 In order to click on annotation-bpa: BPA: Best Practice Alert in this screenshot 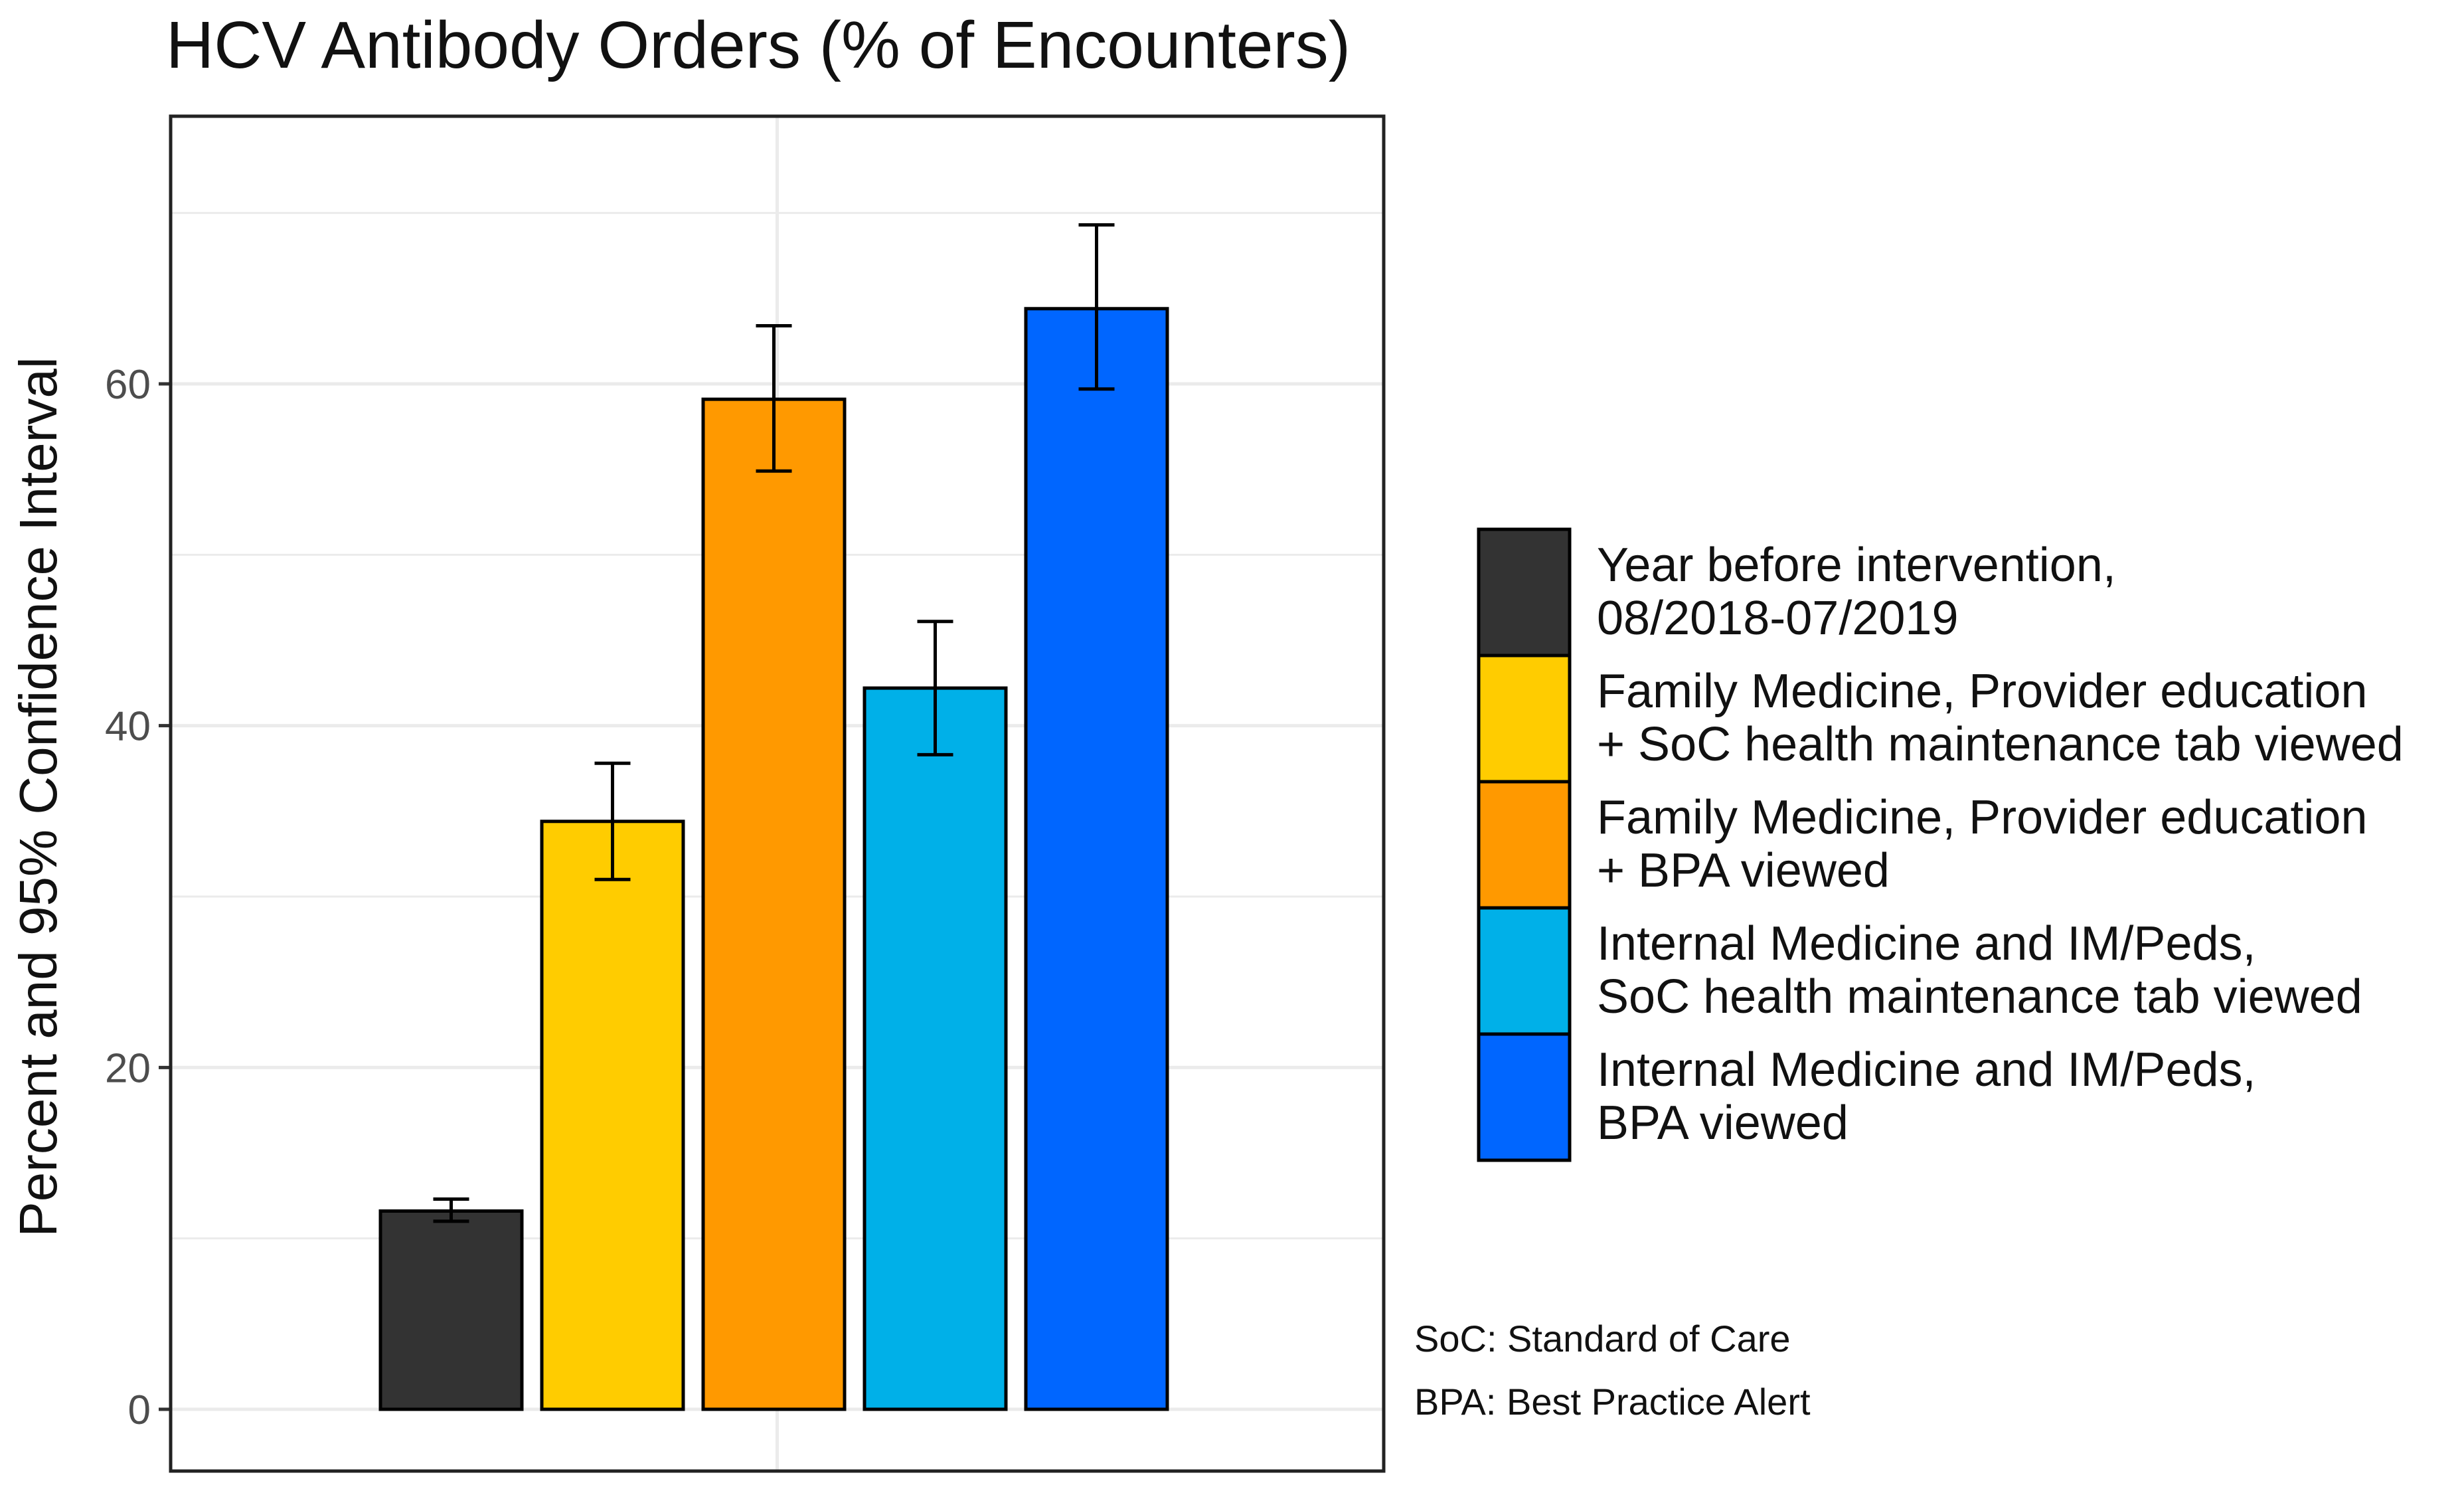, I will do `click(1612, 1402)`.